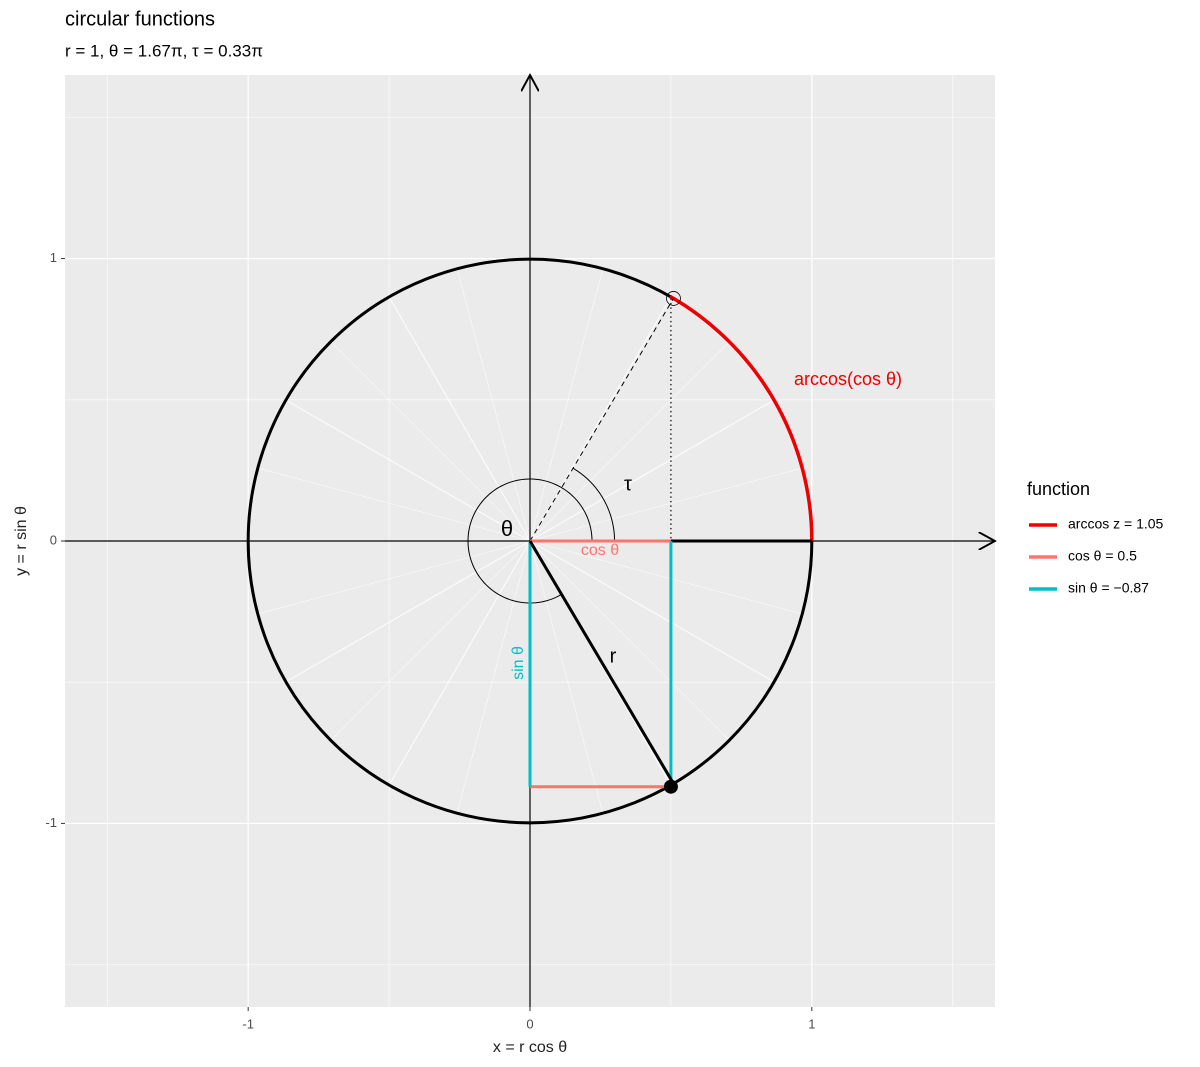  I want to click on chart-subtitle: r = 1, θ = 1.67π, τ = 0.33π, so click(164, 50).